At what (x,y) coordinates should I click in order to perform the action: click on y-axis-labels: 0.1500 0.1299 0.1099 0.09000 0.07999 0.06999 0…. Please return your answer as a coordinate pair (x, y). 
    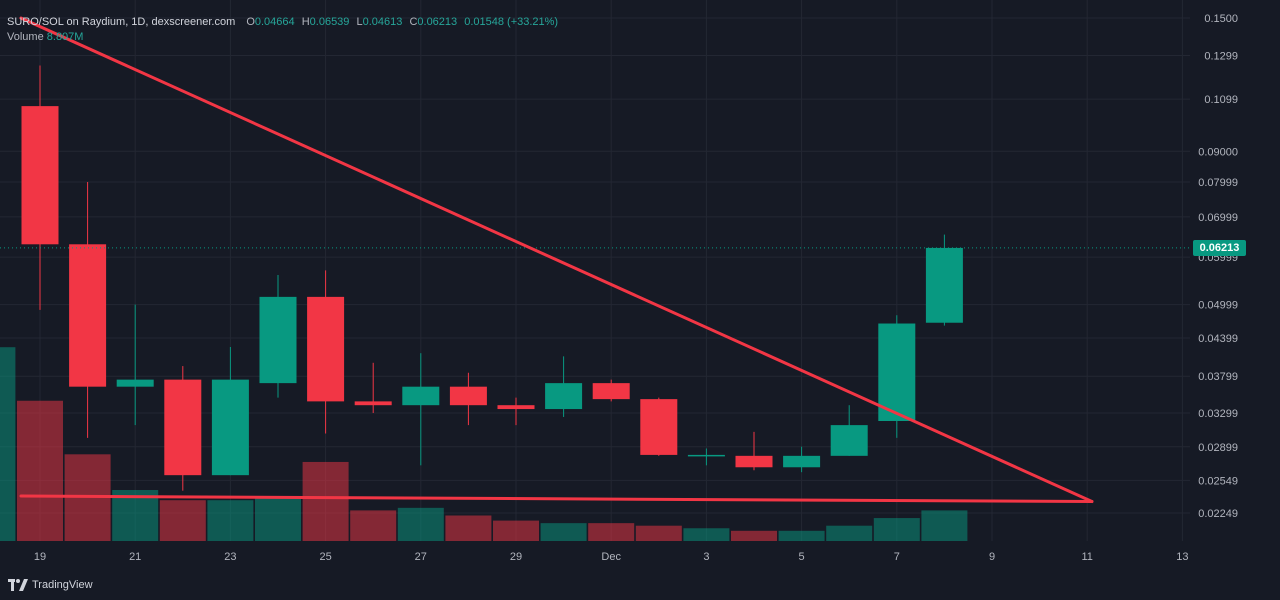
    Looking at the image, I should click on (1218, 266).